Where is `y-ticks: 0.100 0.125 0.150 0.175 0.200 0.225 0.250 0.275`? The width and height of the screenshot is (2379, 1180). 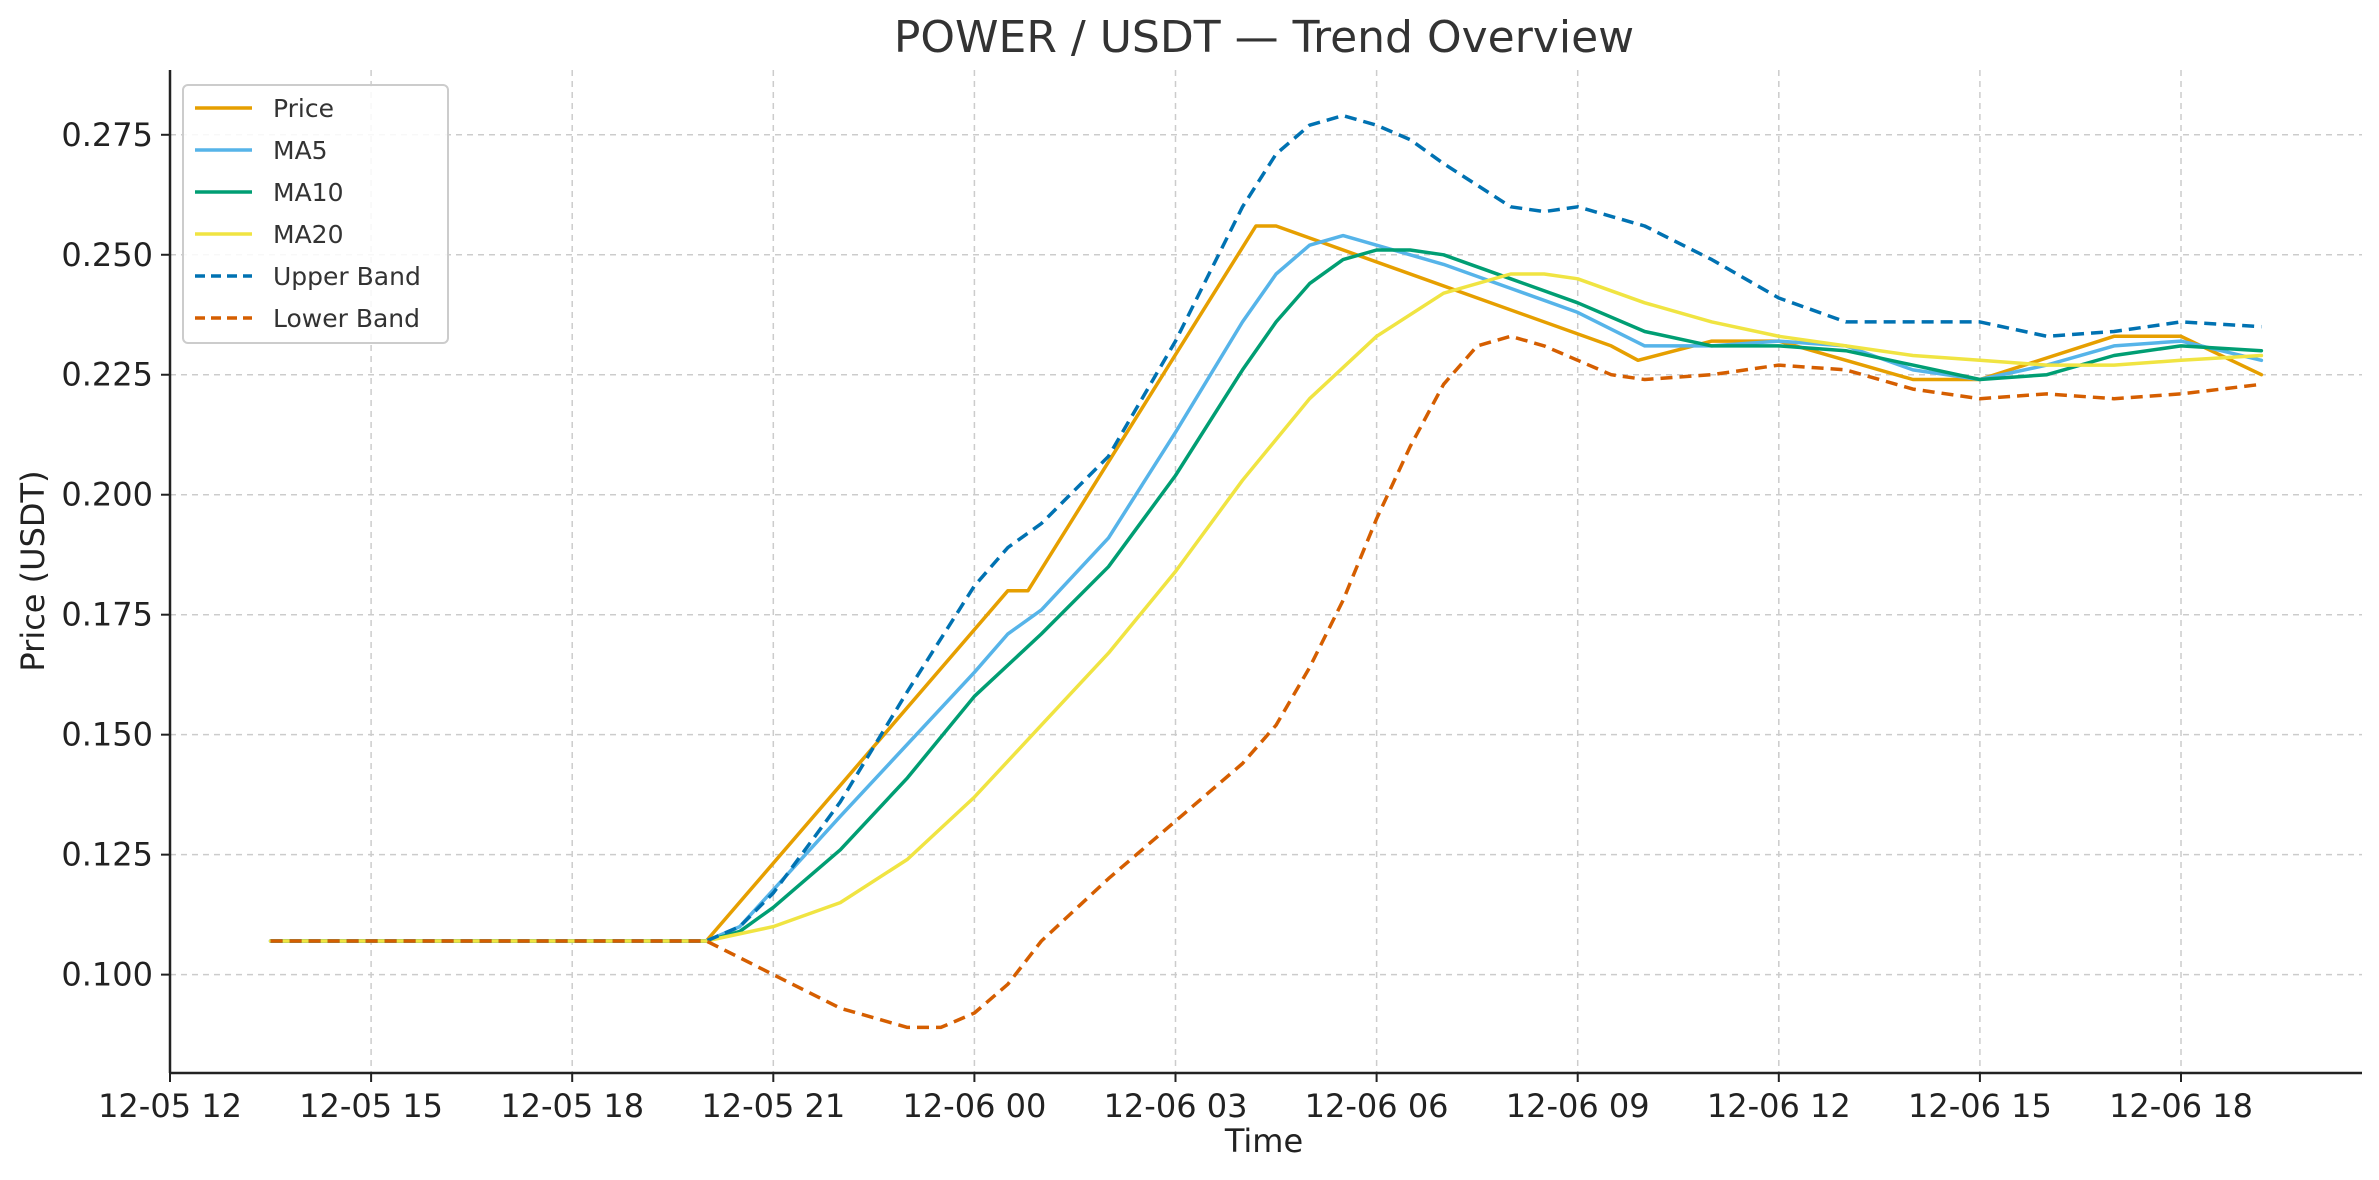
y-ticks: 0.100 0.125 0.150 0.175 0.200 0.225 0.250 0.275 is located at coordinates (115, 555).